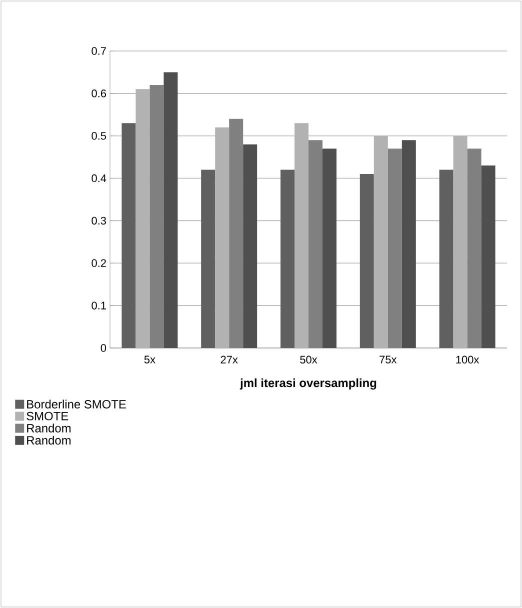 The image size is (522, 608). What do you see at coordinates (99, 263) in the screenshot?
I see `y-tick-label: 0.2` at bounding box center [99, 263].